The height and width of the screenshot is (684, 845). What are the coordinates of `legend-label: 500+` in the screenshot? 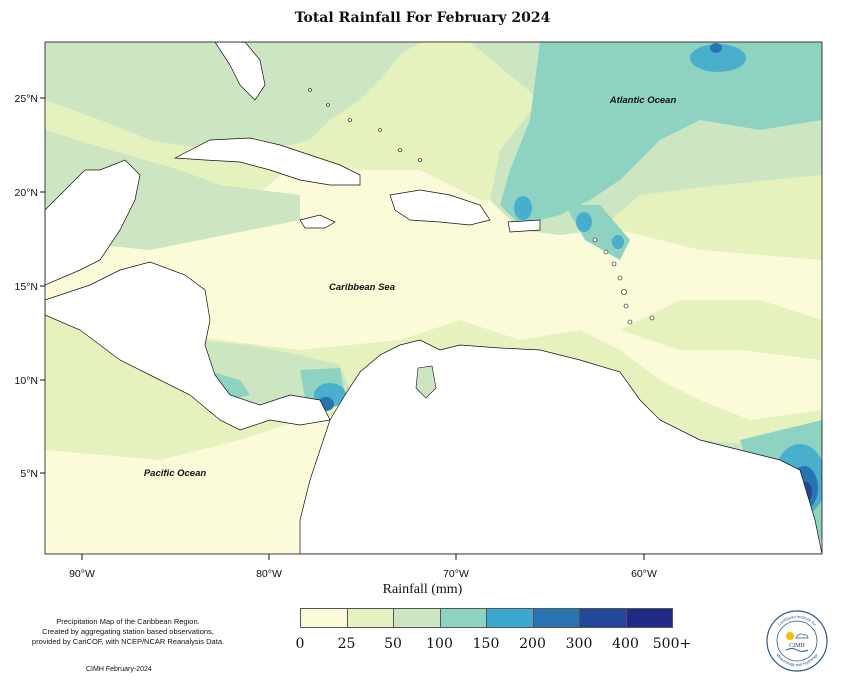 It's located at (672, 644).